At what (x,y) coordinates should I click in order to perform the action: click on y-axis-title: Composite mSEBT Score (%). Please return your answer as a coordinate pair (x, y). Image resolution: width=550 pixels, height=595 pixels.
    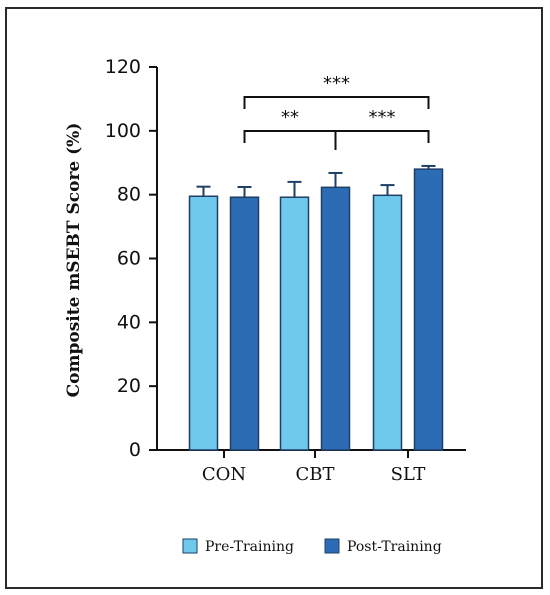
    Looking at the image, I should click on (74, 260).